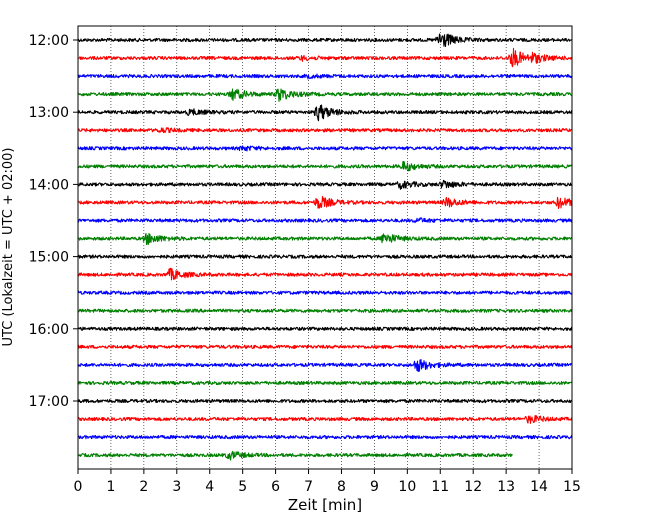 The width and height of the screenshot is (650, 520). I want to click on y-axis: 12:00 13:00 14:00 15:00 16:00 17:00, so click(53, 221).